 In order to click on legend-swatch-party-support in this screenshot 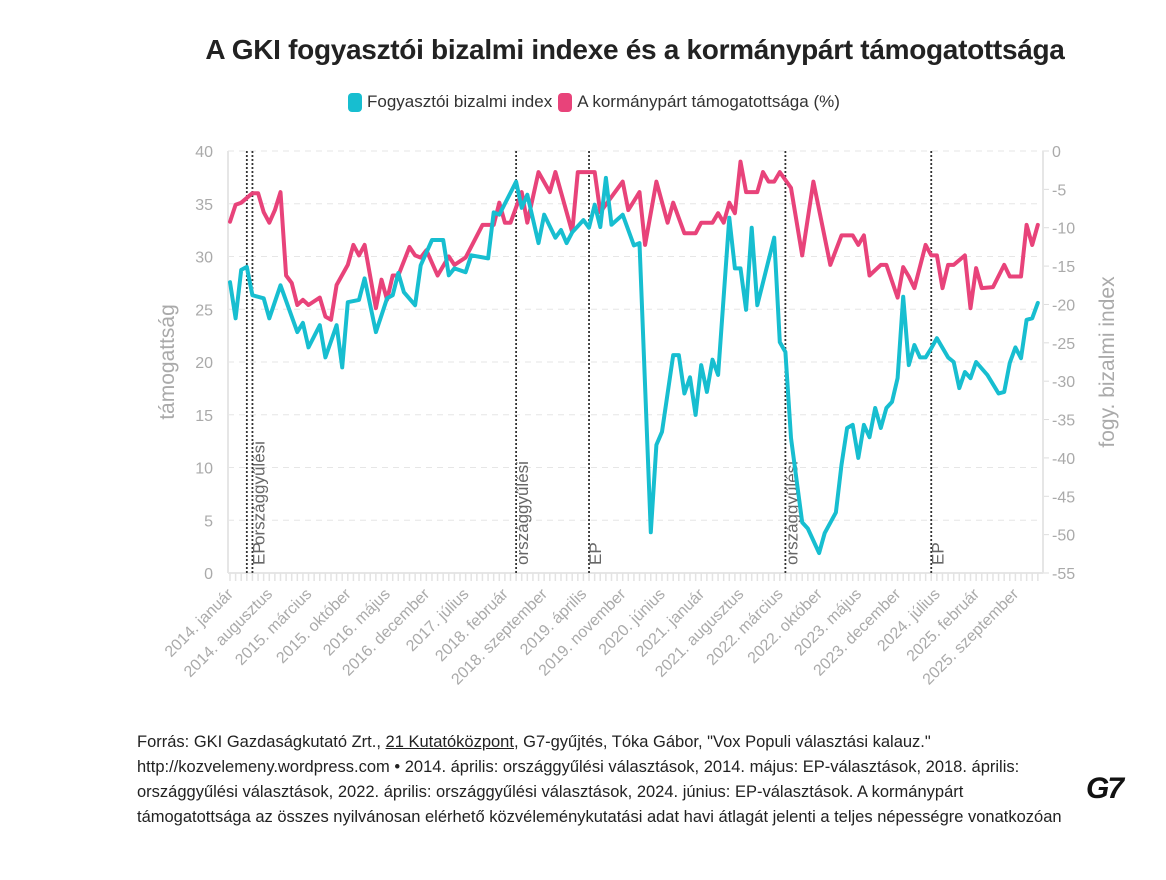, I will do `click(565, 102)`.